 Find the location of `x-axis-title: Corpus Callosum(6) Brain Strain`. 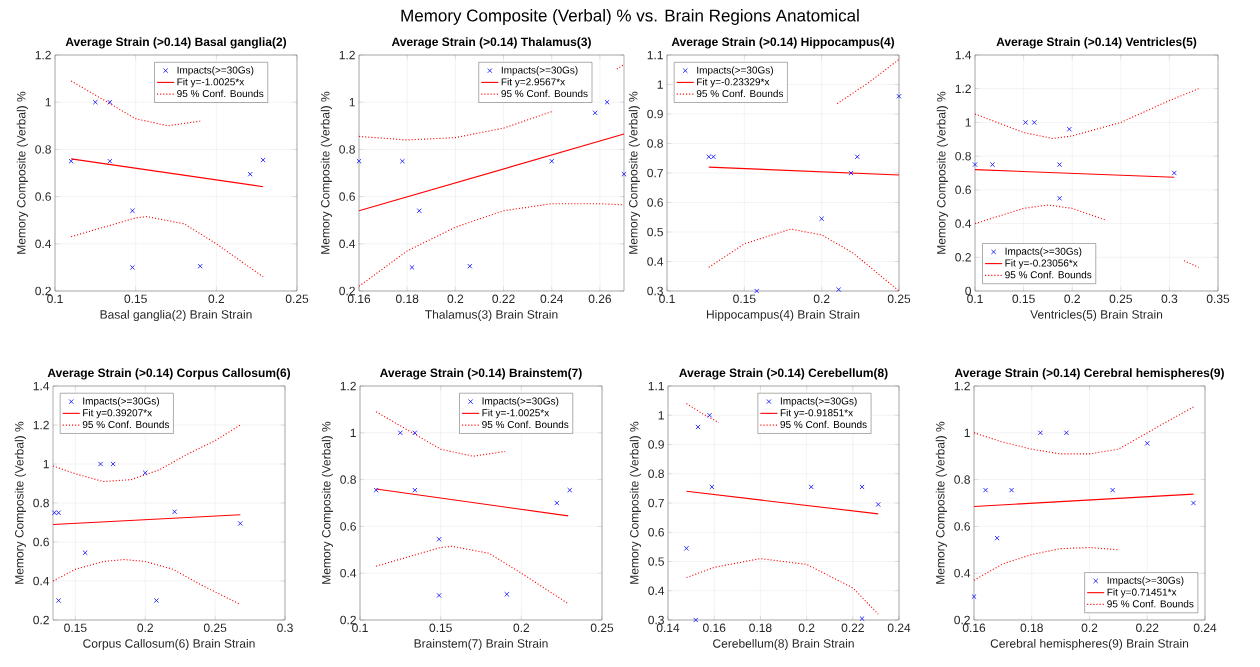

x-axis-title: Corpus Callosum(6) Brain Strain is located at coordinates (169, 644).